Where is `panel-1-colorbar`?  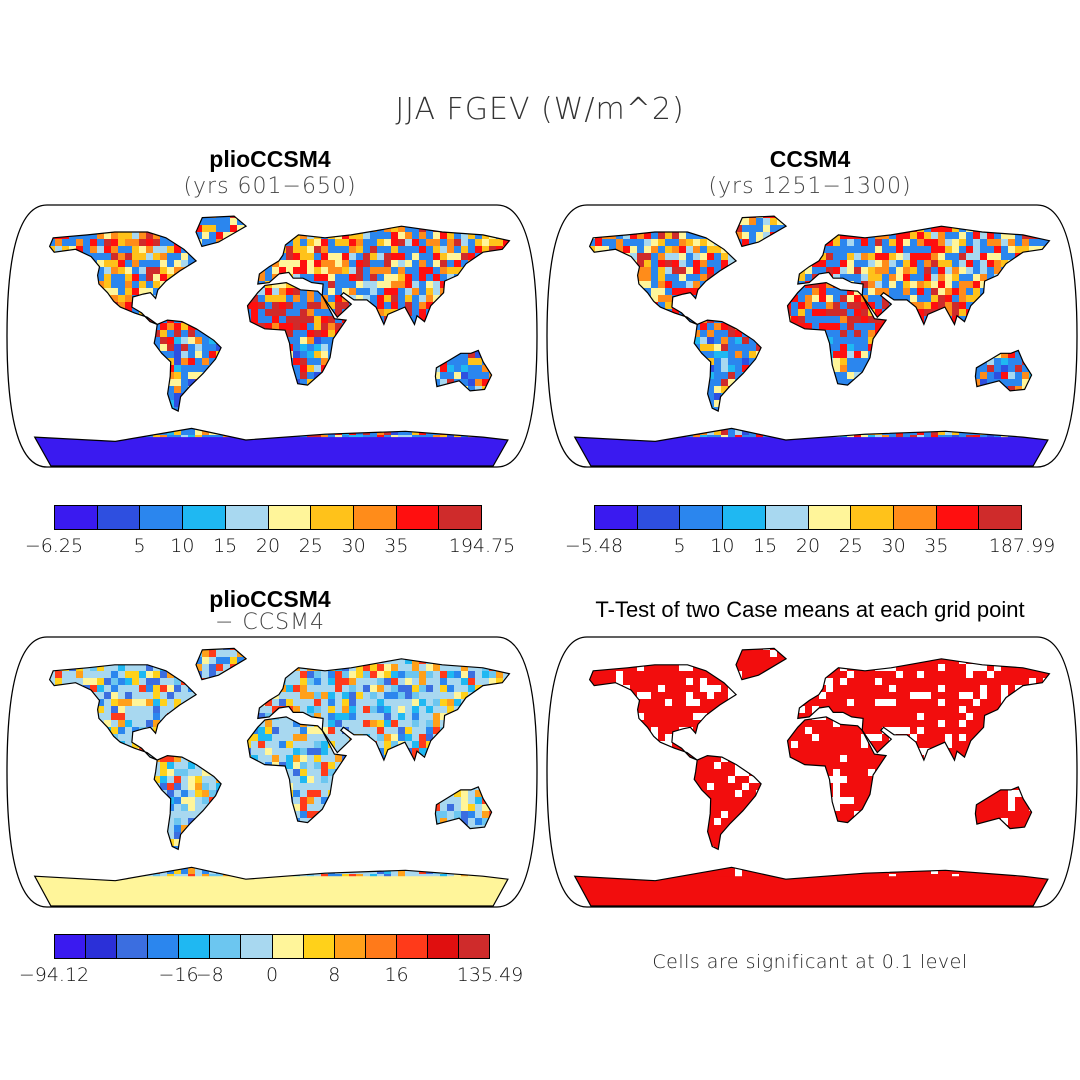 panel-1-colorbar is located at coordinates (268, 517).